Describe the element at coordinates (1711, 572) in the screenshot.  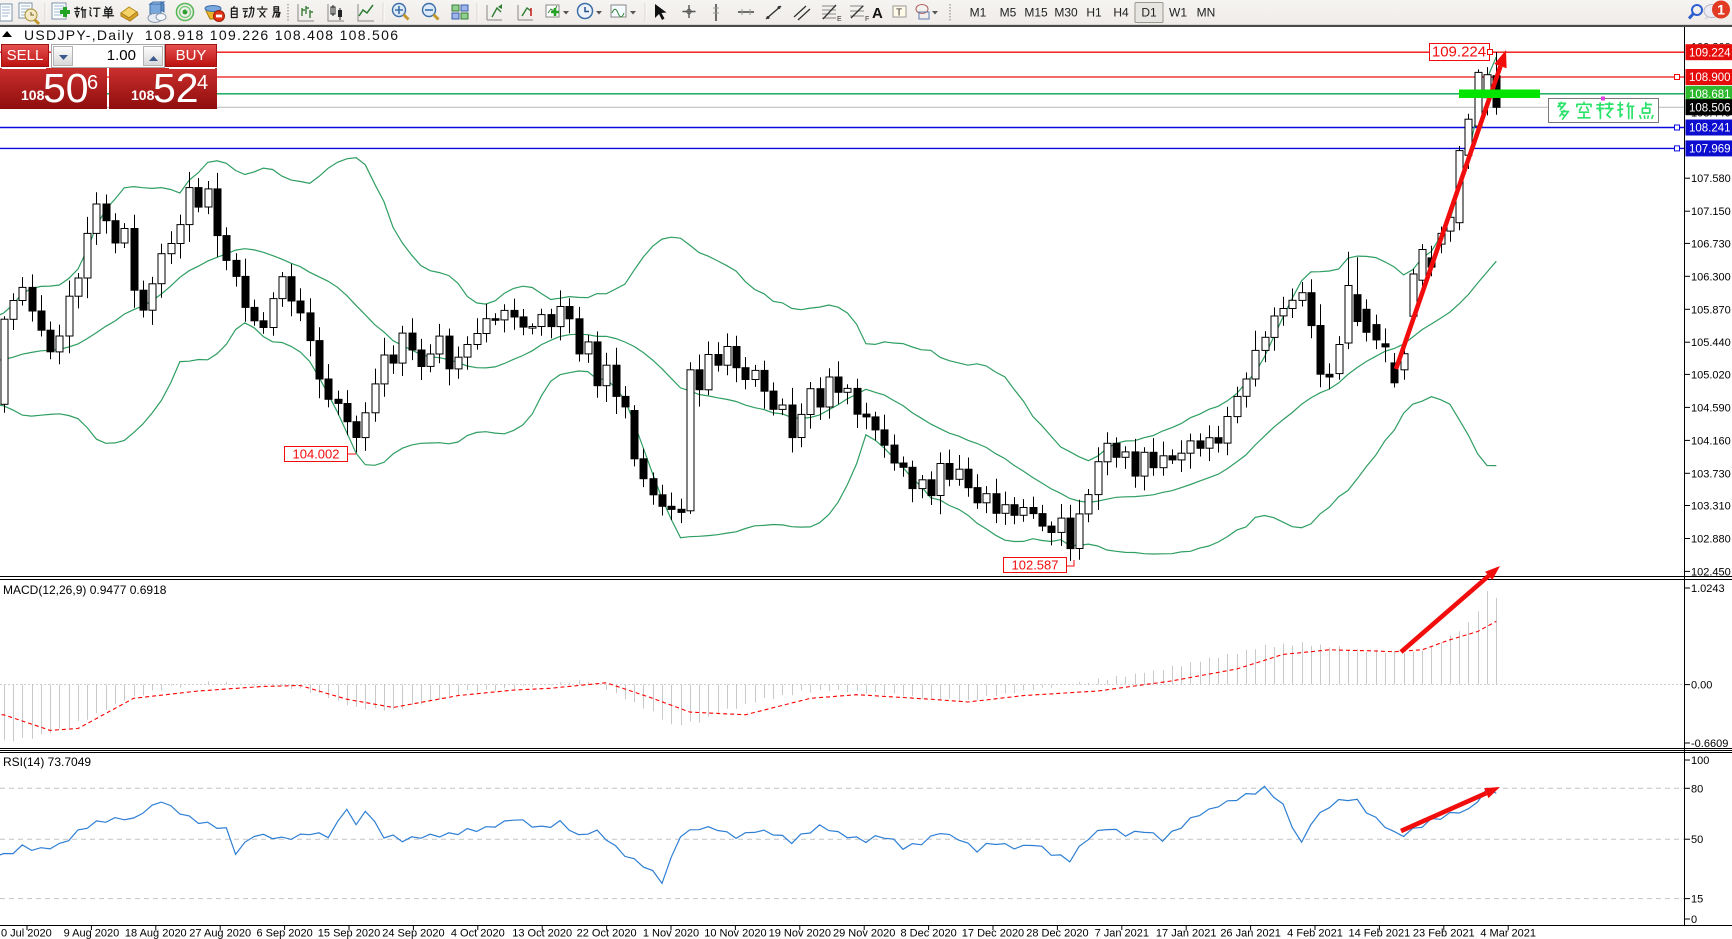
I see `svg-text: 102.450` at that location.